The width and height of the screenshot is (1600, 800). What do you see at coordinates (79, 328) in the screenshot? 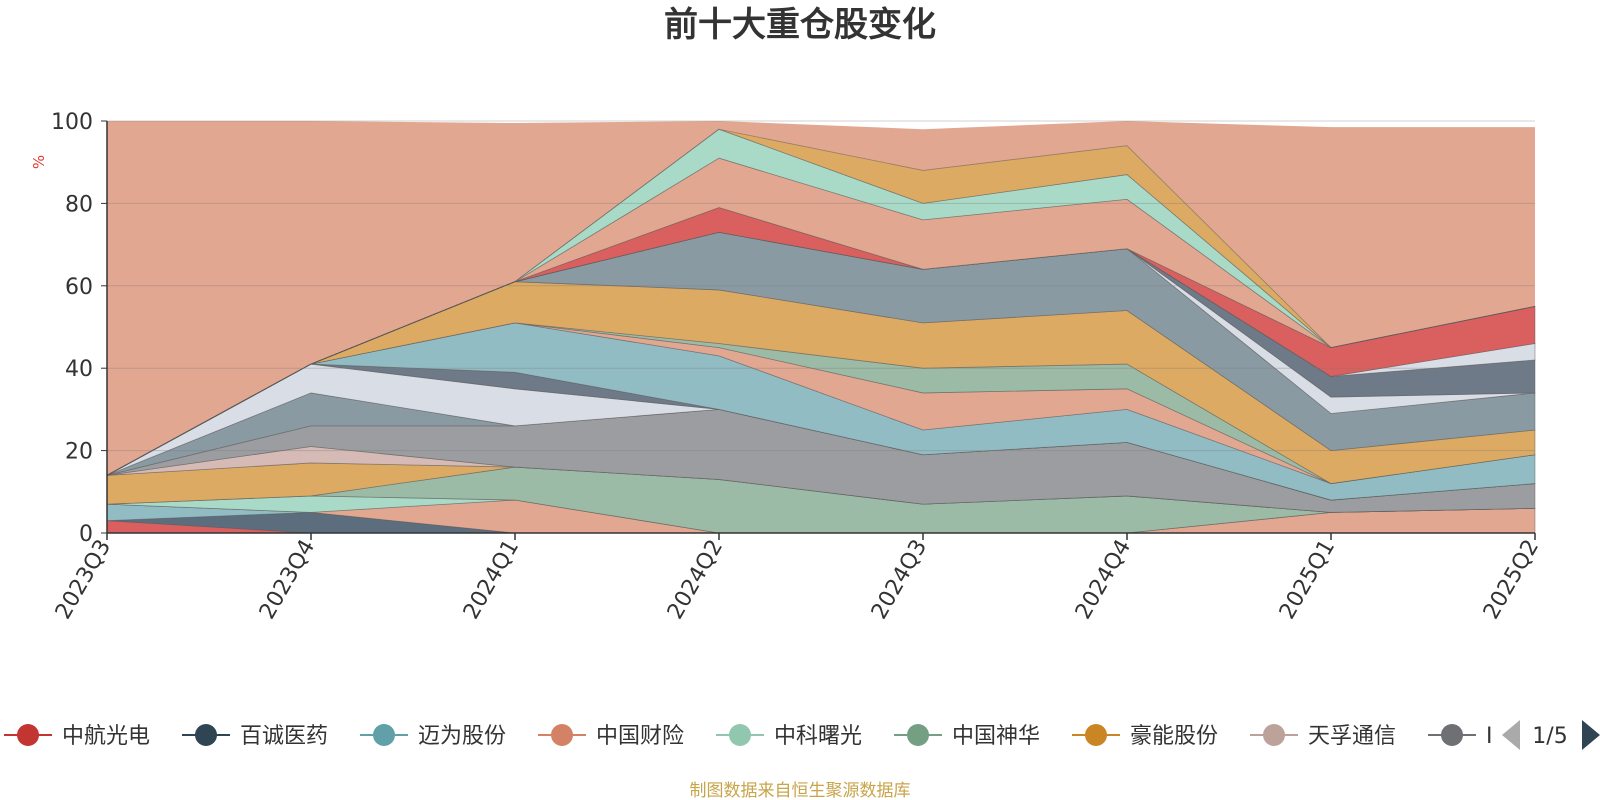
I see `y-axis-ticks: 0 20 40 60 80 100` at bounding box center [79, 328].